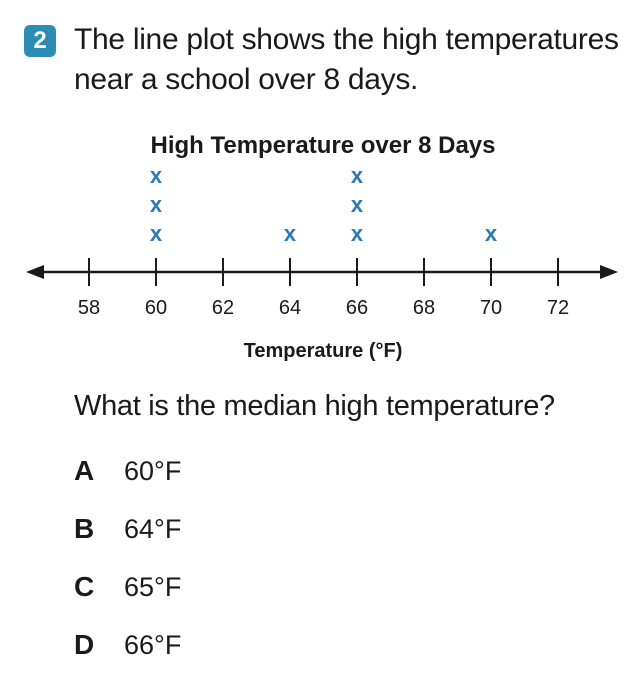 Image resolution: width=630 pixels, height=692 pixels. What do you see at coordinates (84, 470) in the screenshot?
I see `choice-letter: A` at bounding box center [84, 470].